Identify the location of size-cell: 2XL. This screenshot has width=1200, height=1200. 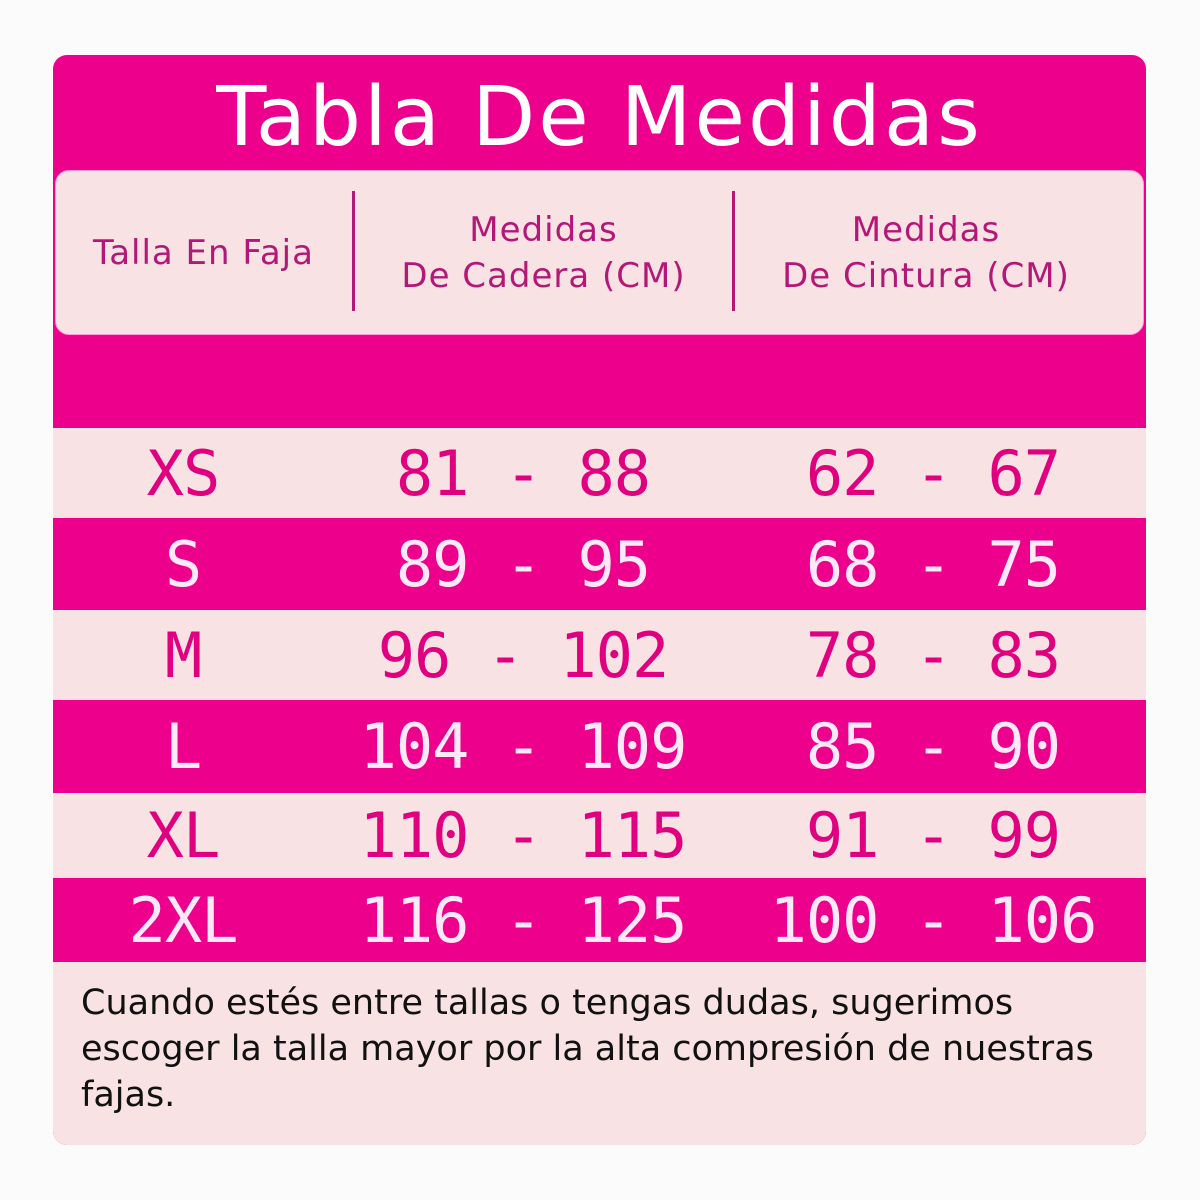
(183, 920).